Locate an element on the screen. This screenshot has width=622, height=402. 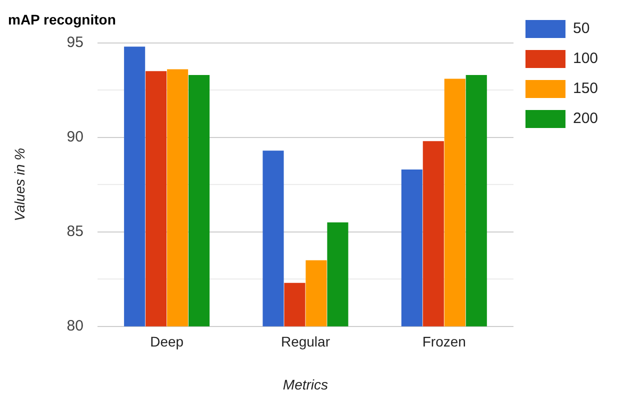
x-tick-label: Deep is located at coordinates (167, 342).